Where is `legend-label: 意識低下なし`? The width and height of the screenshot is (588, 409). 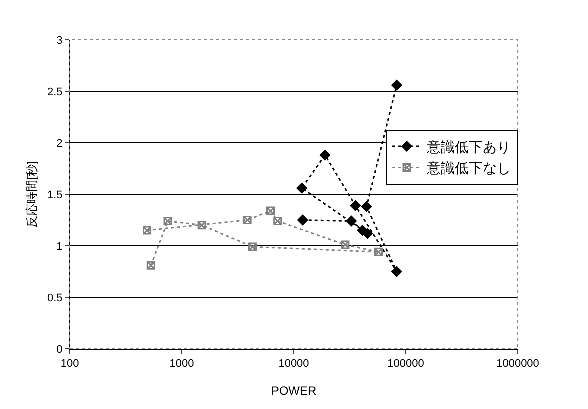 legend-label: 意識低下なし is located at coordinates (468, 168).